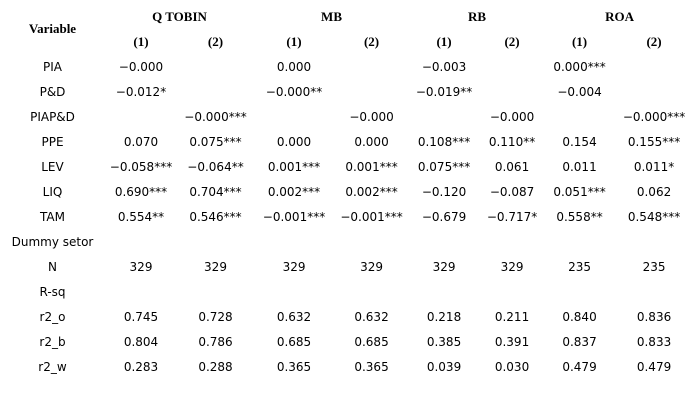  What do you see at coordinates (294, 316) in the screenshot?
I see `table-cell: 0.632` at bounding box center [294, 316].